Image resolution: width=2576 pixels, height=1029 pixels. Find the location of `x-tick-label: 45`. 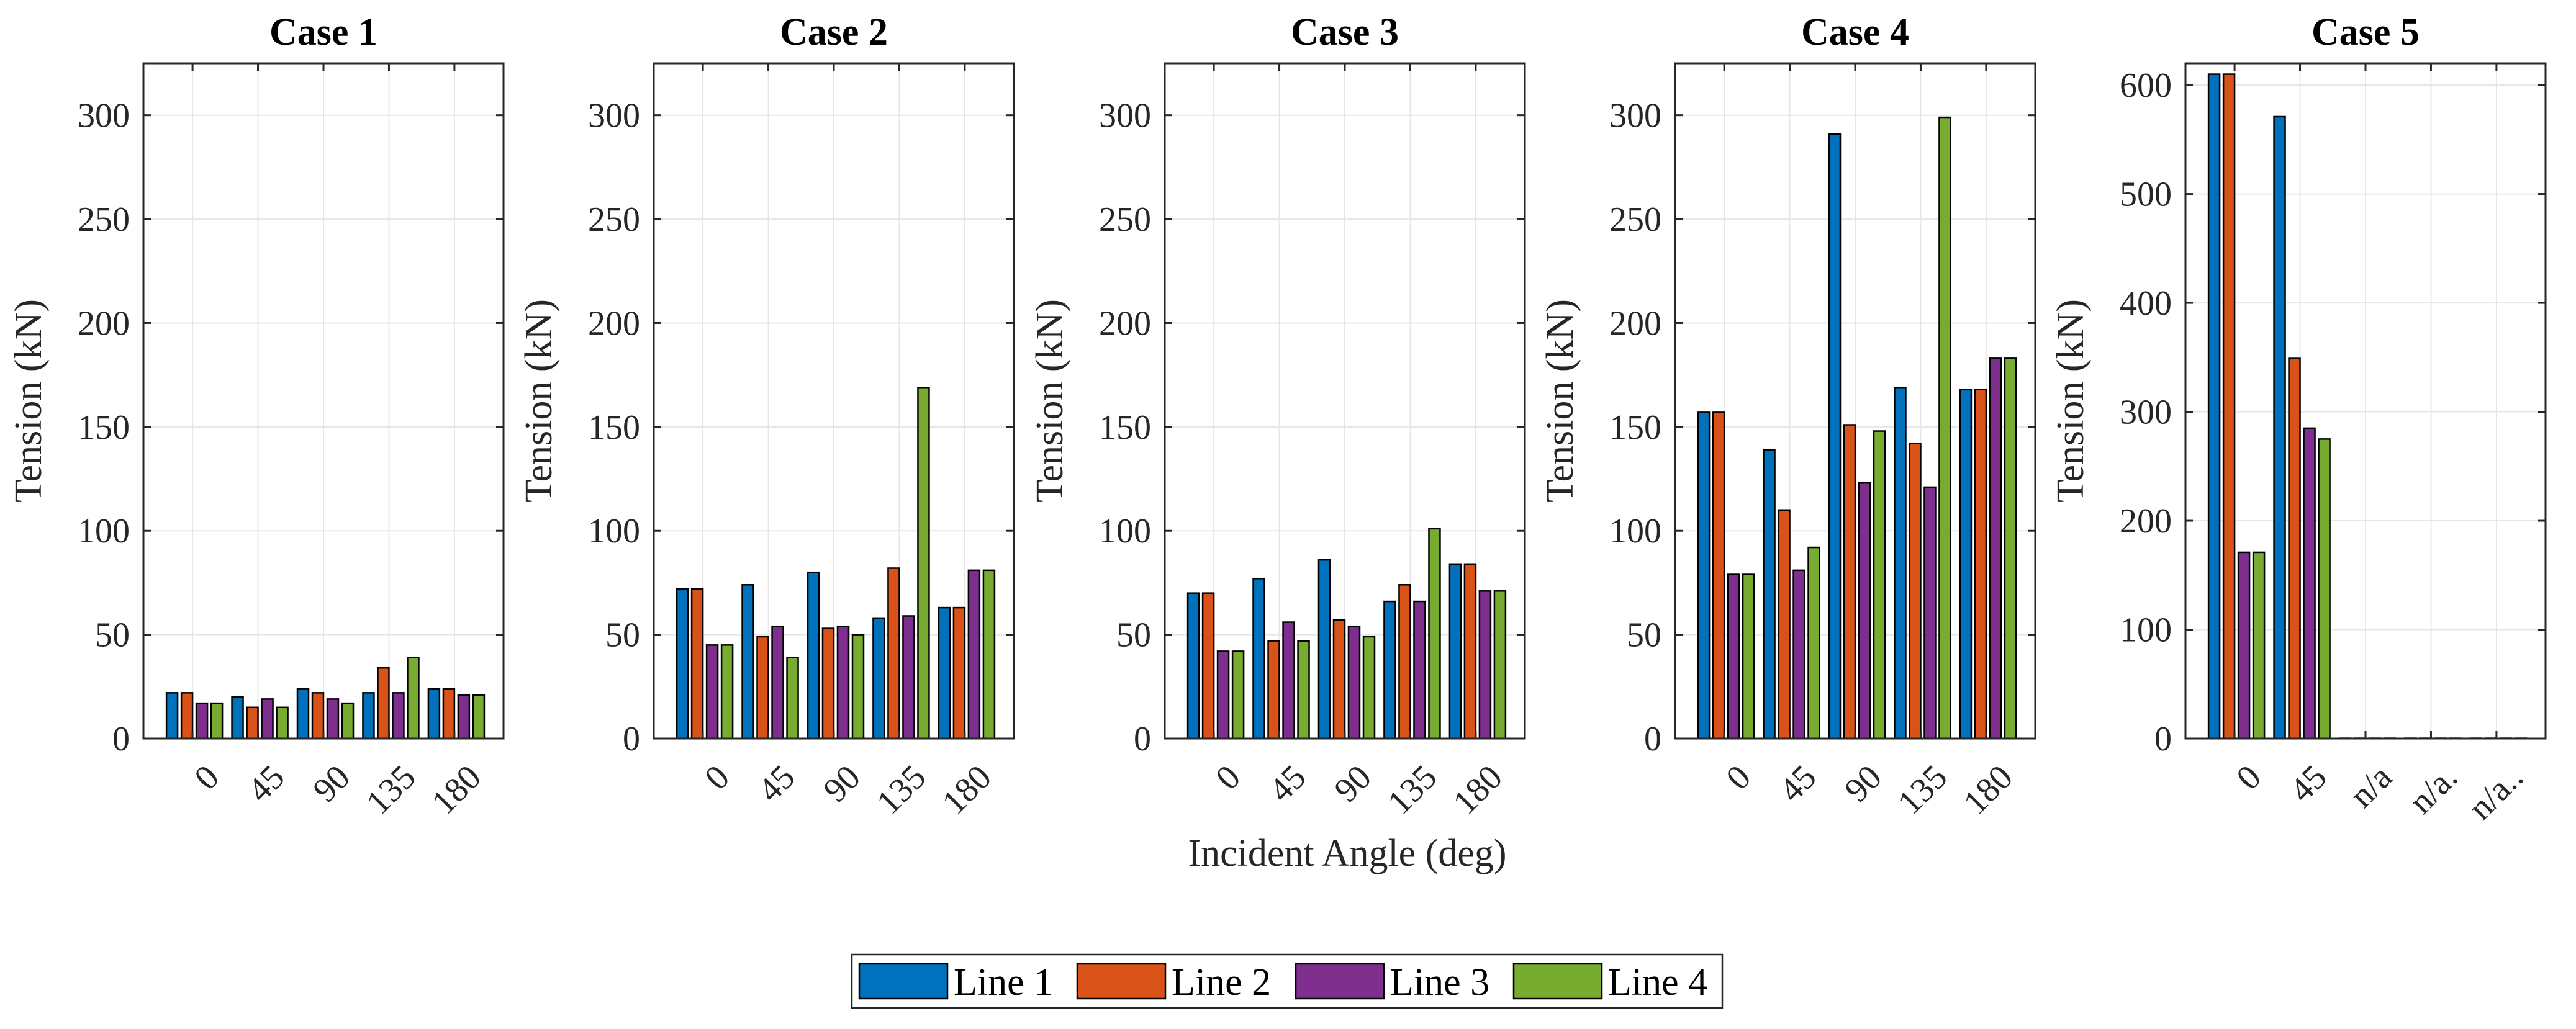

x-tick-label: 45 is located at coordinates (1798, 783).